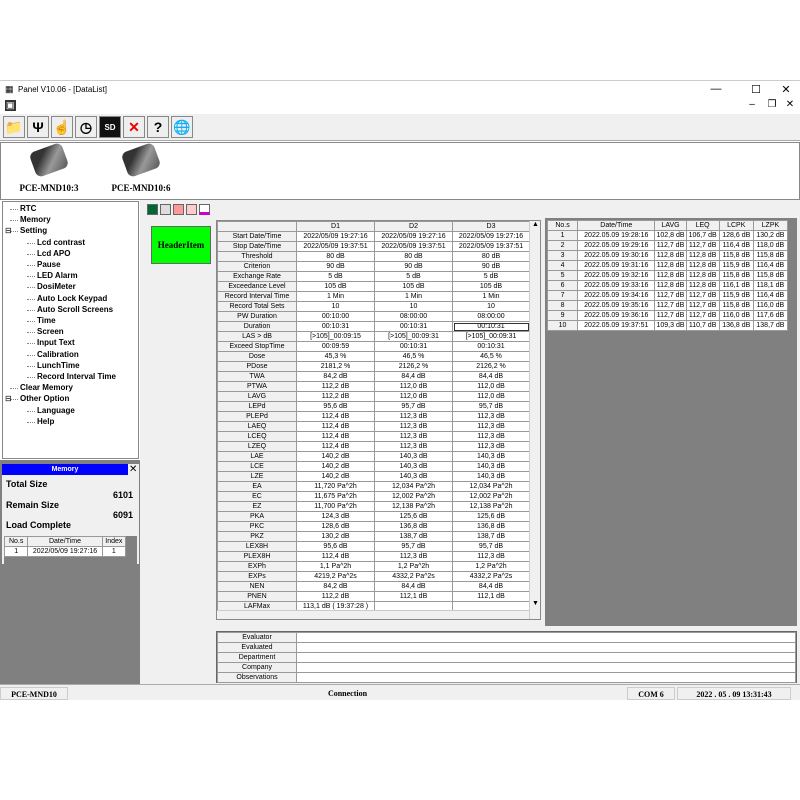  I want to click on tree-item-led-alarm: LED Alarm, so click(57, 276).